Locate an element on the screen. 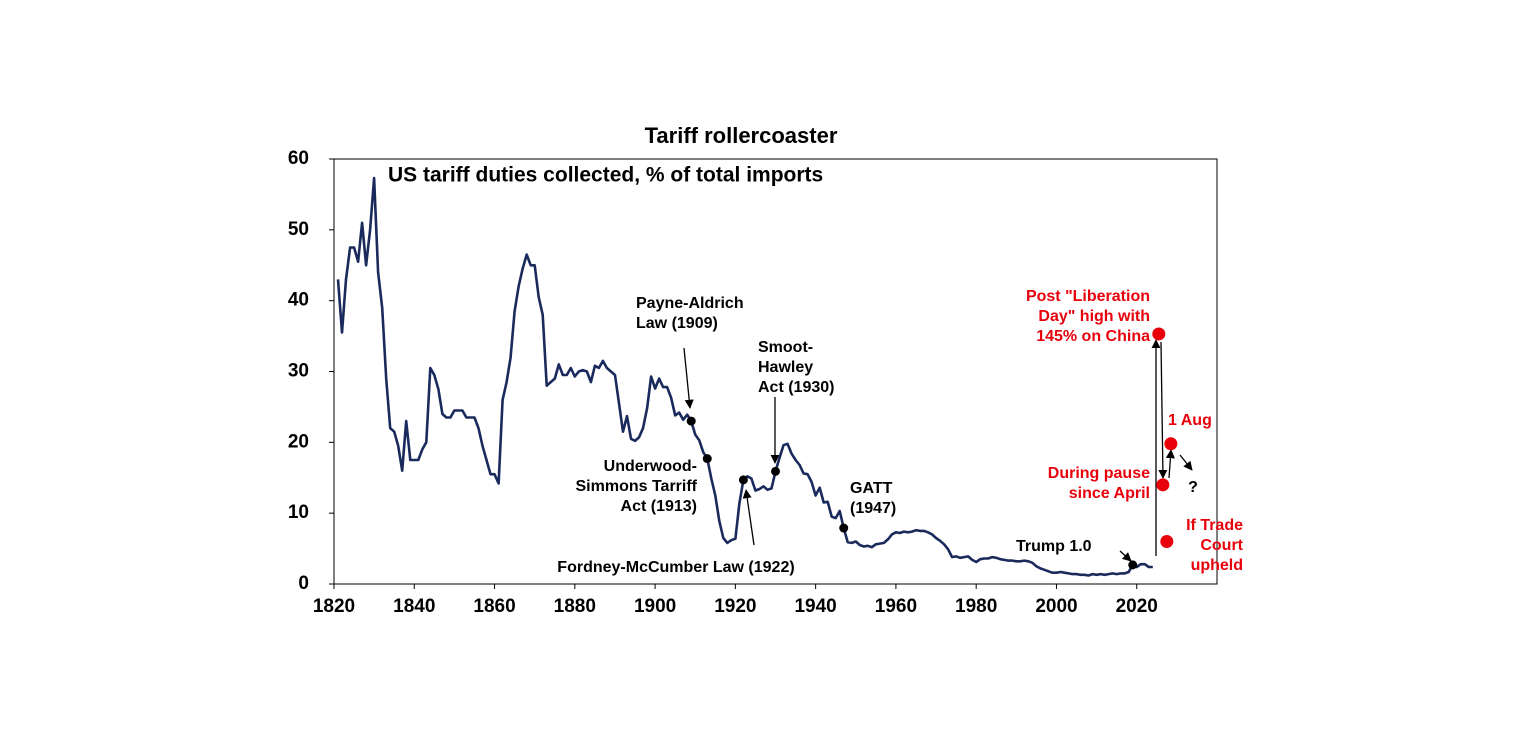 This screenshot has height=744, width=1536. event-label: Simmons Tarriff is located at coordinates (637, 486).